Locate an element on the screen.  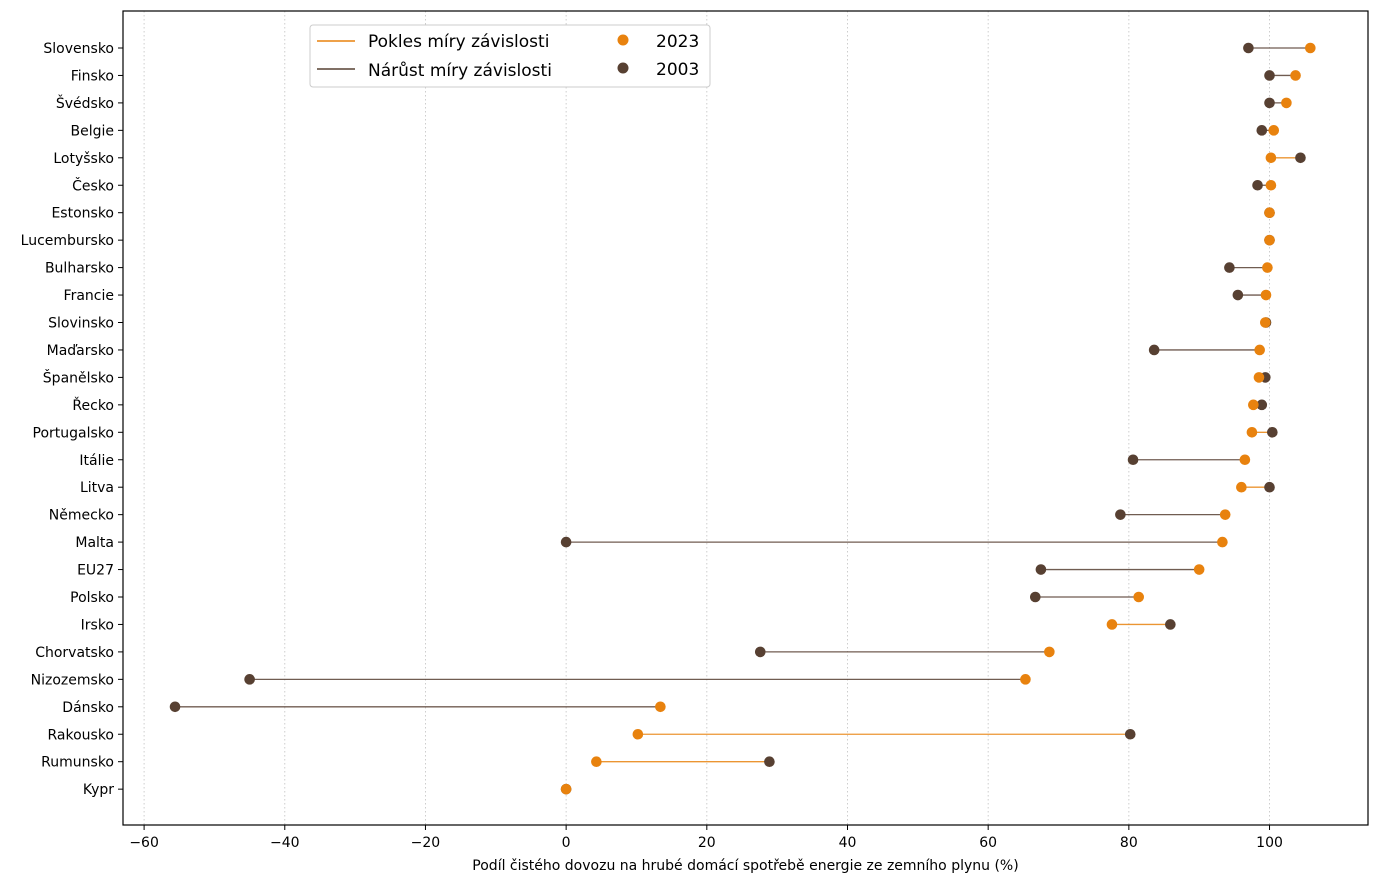
y-tick-label: Německo is located at coordinates (81, 516).